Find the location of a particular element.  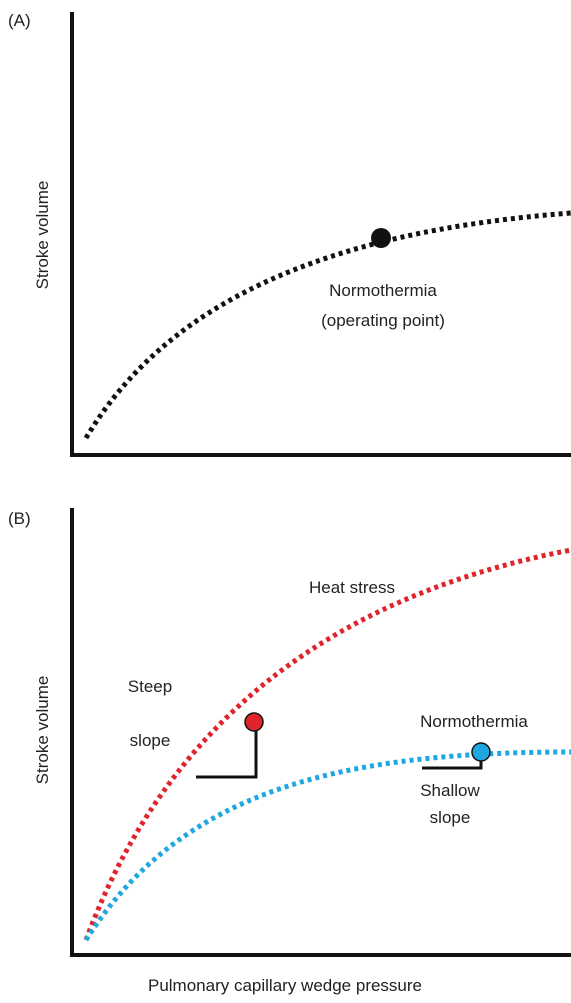

operating-point is located at coordinates (381, 238).